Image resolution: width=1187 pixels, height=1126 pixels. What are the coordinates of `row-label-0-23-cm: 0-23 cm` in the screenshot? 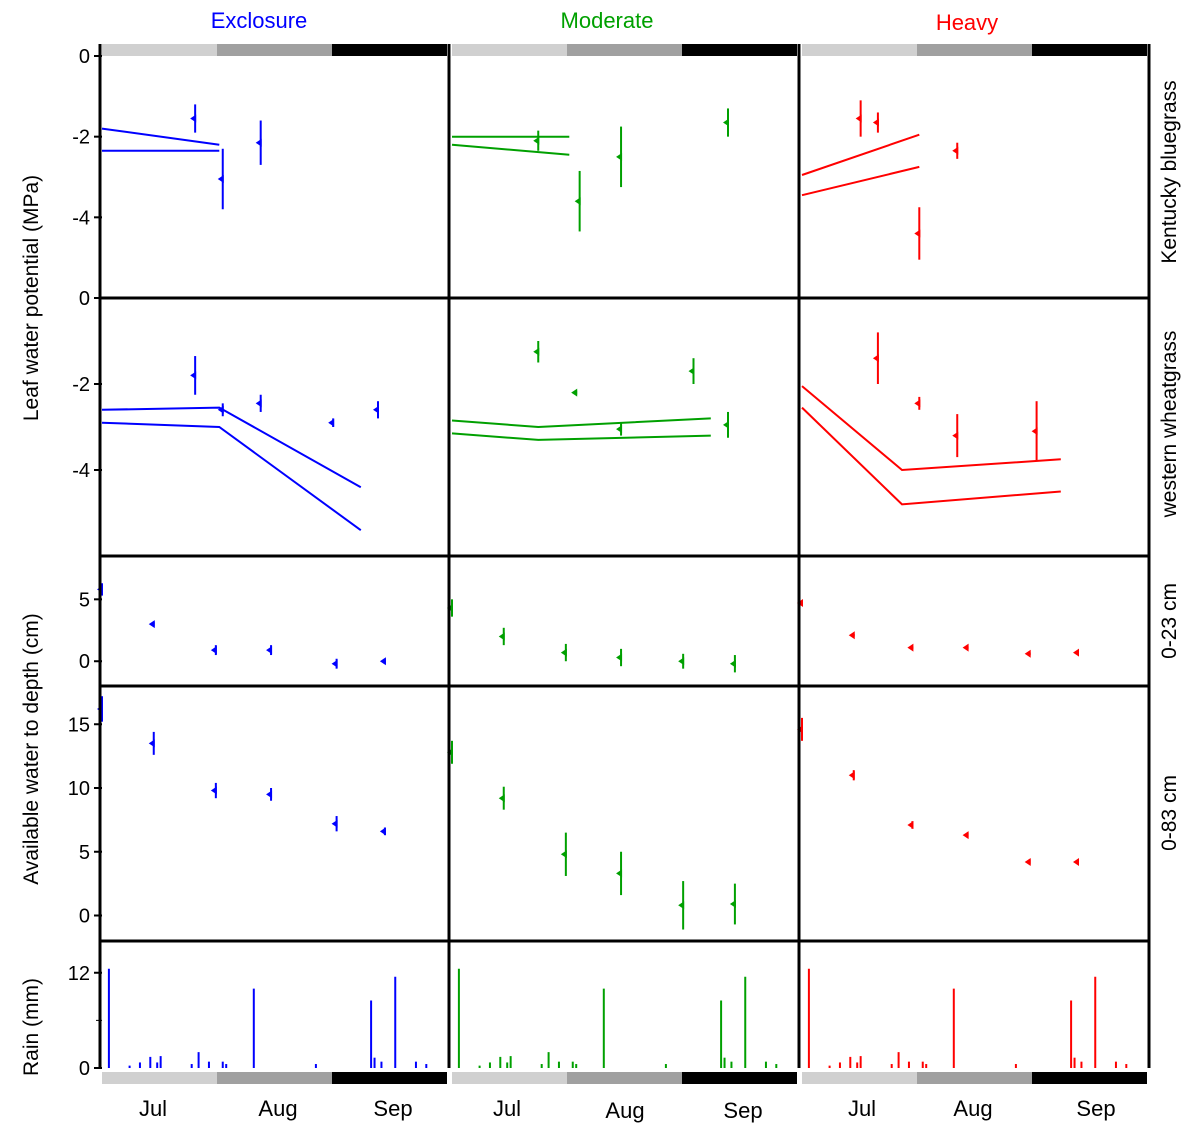 It's located at (1169, 621).